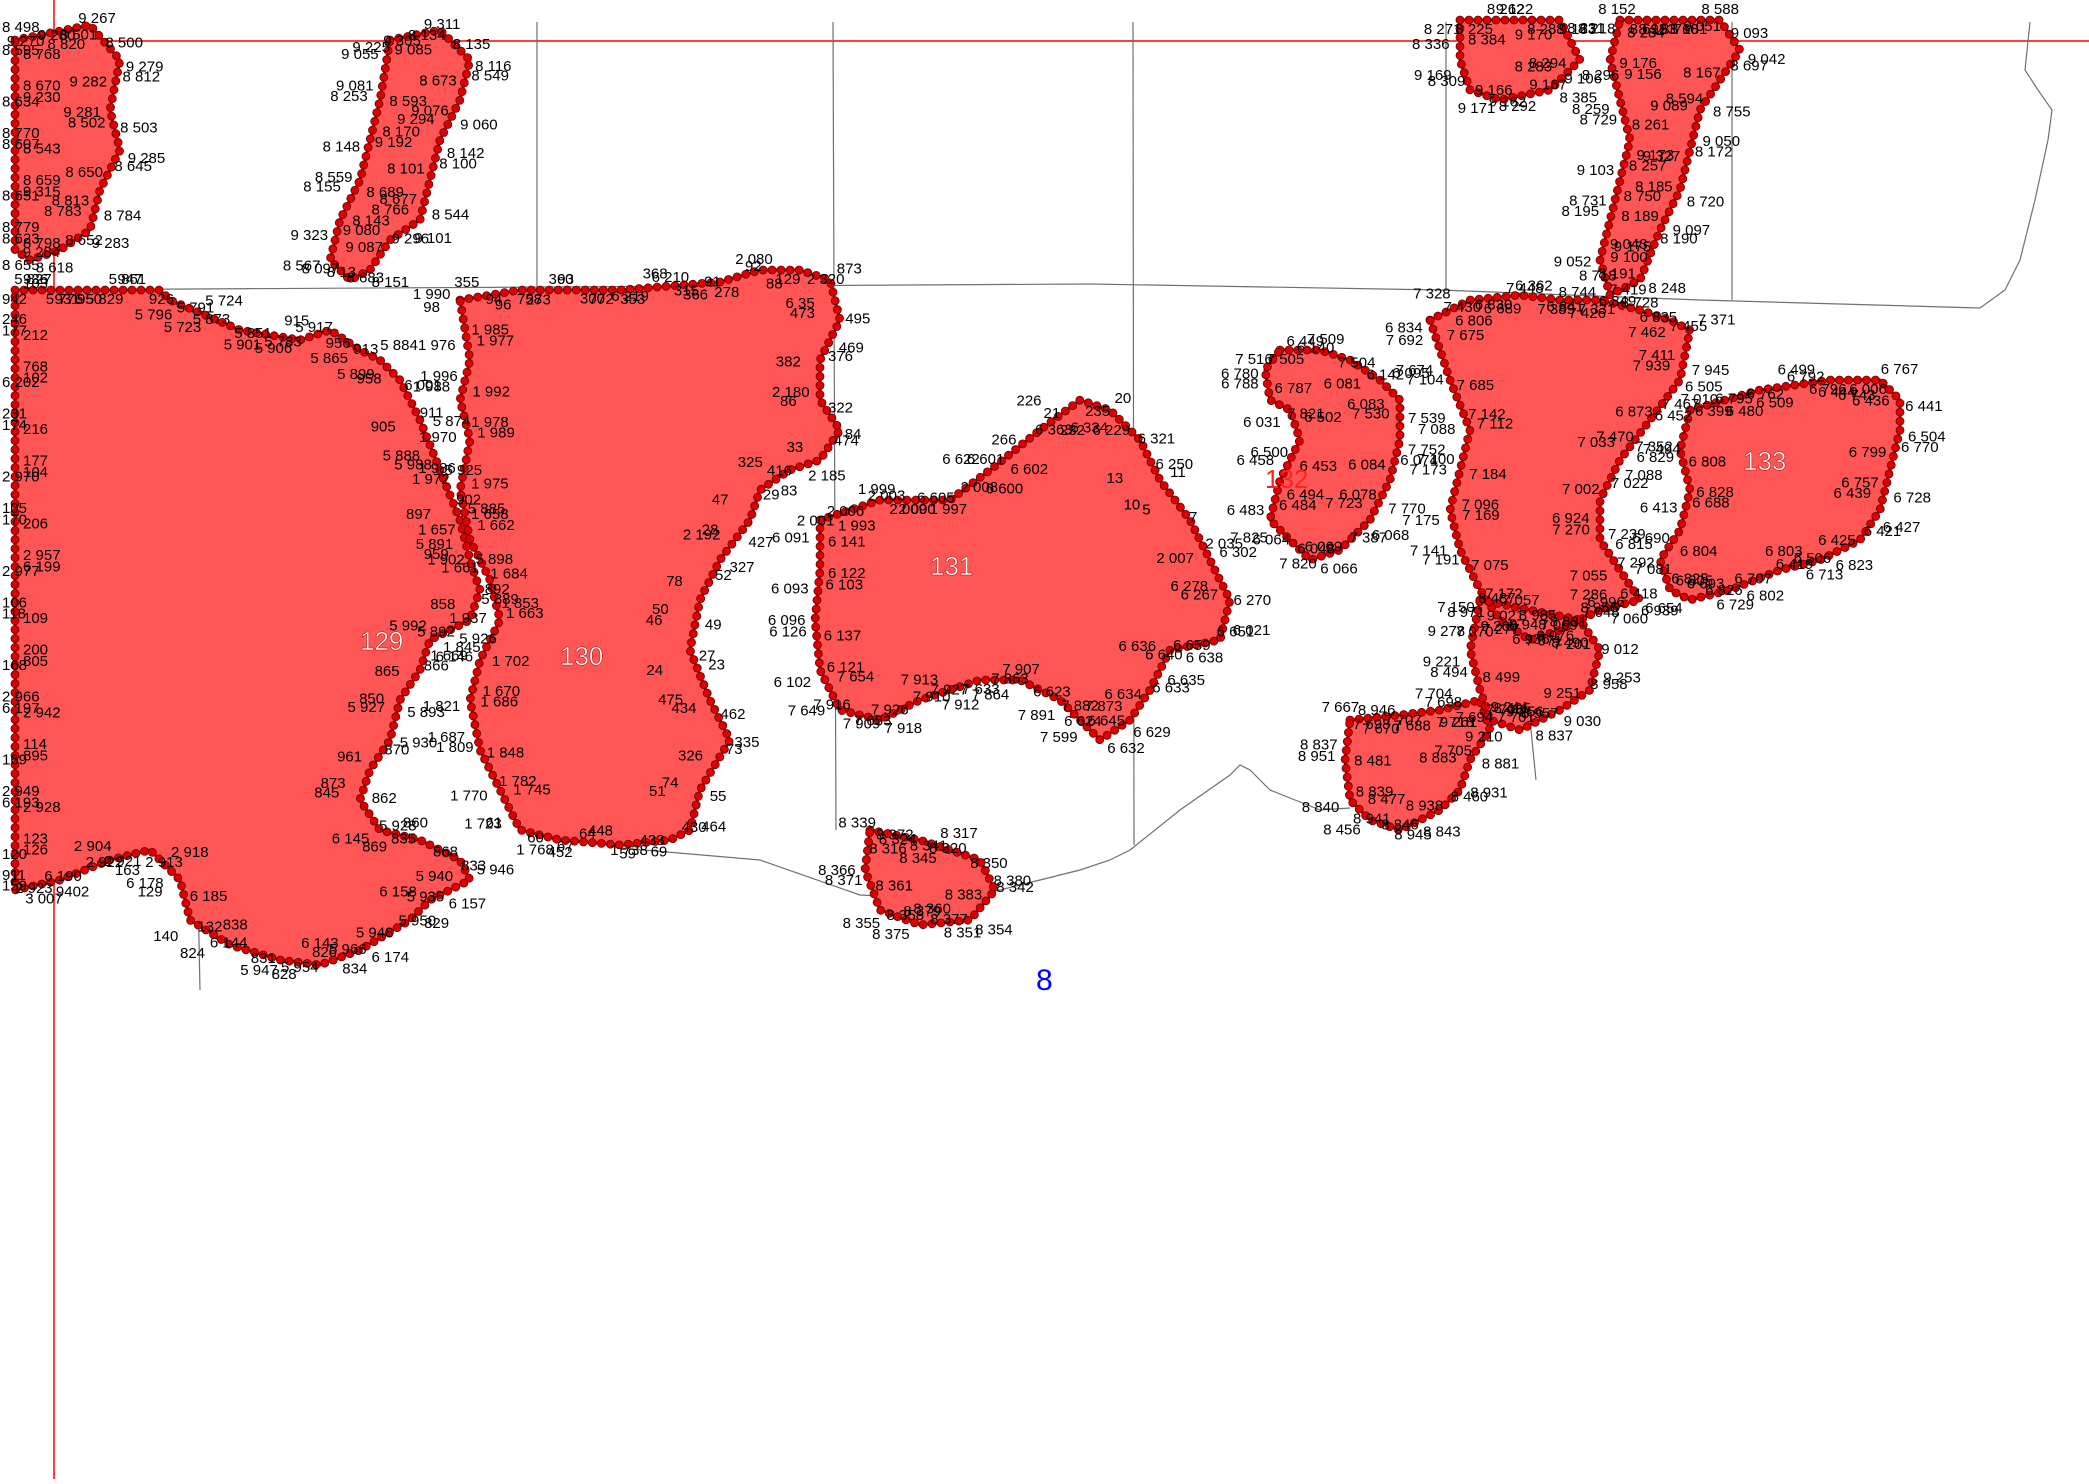 The image size is (2089, 1484). Describe the element at coordinates (398, 892) in the screenshot. I see `vertex-label: 6 158` at that location.